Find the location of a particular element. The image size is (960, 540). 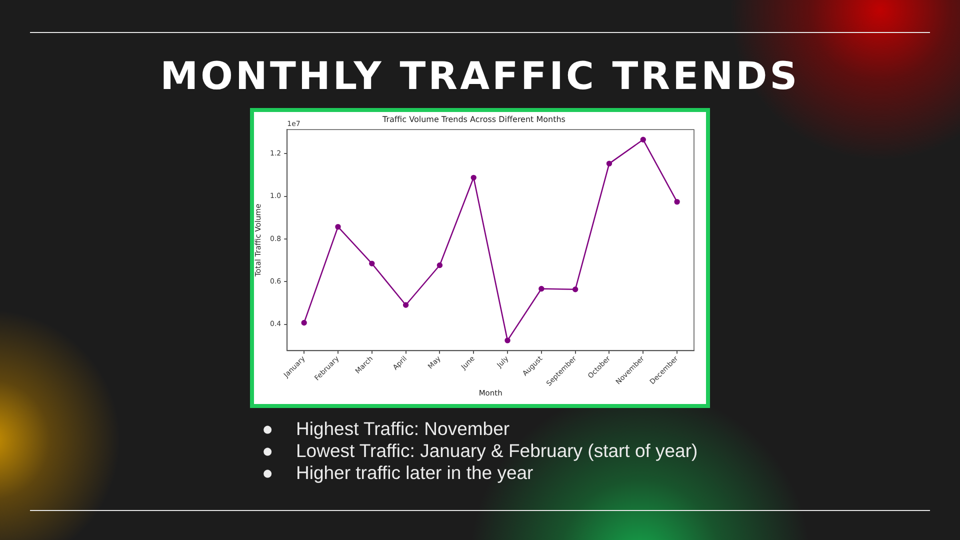

chart-title: MONTHLY TRAFFIC TRENDS is located at coordinates (480, 76).